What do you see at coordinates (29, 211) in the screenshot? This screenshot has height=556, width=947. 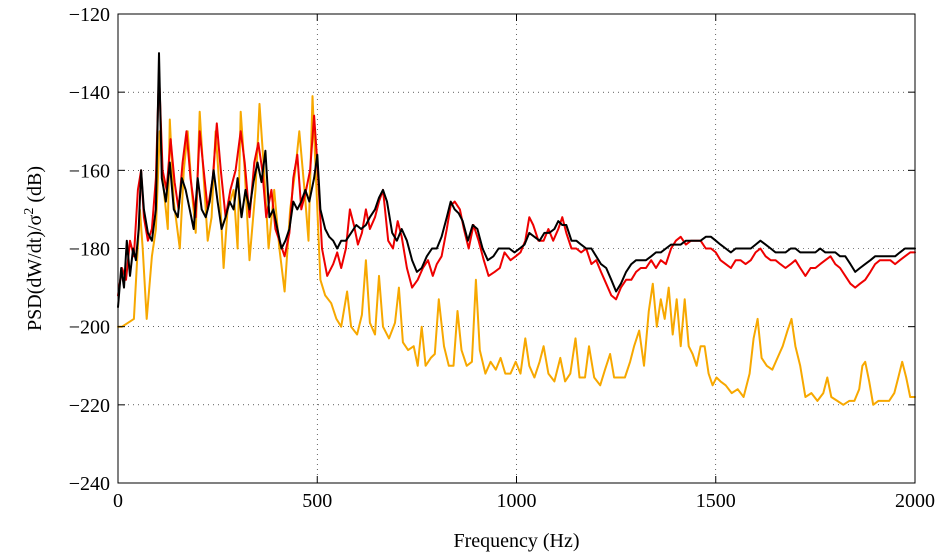 I see `y-axis-label-sup: 2` at bounding box center [29, 211].